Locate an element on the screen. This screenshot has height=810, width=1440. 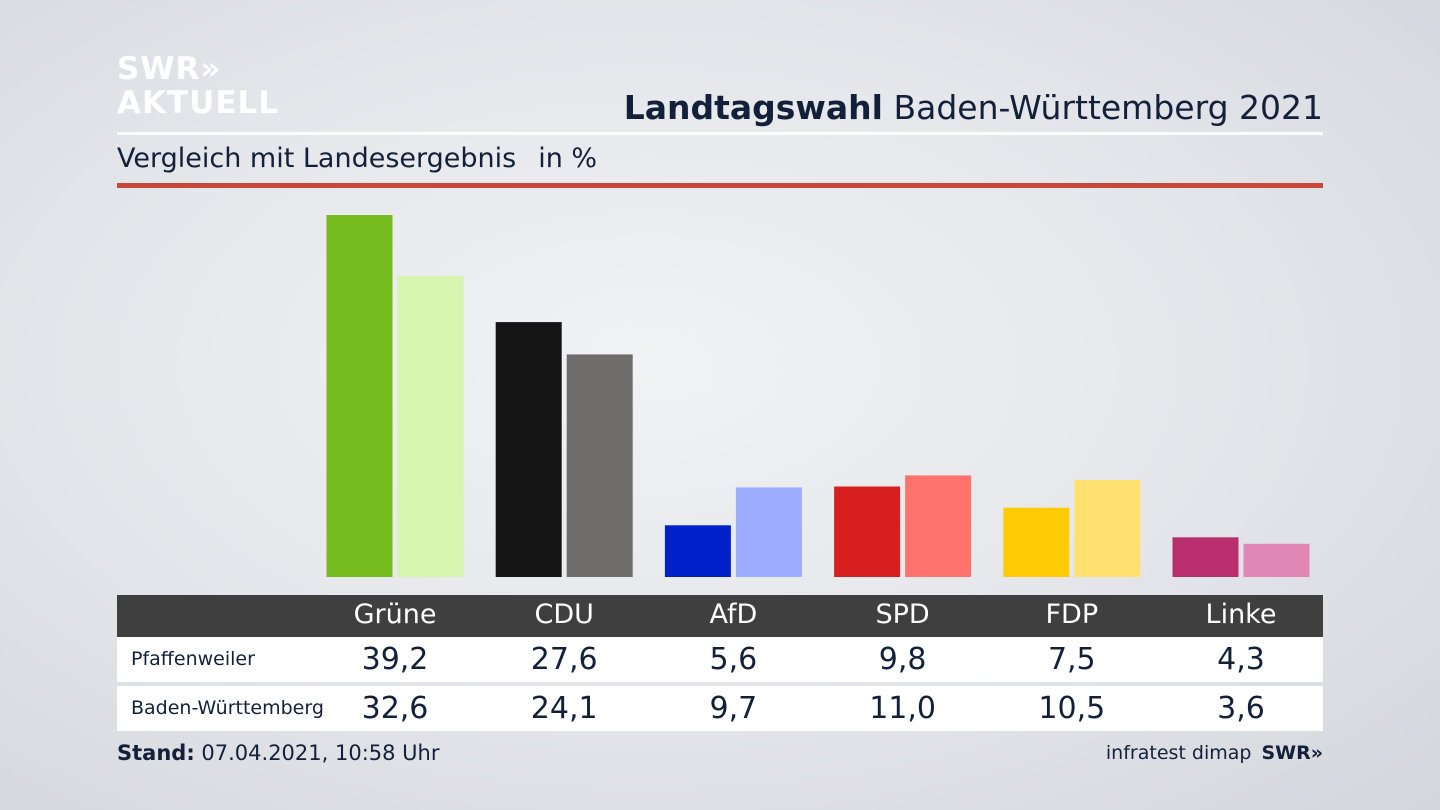
source-credit: infratest dimap SWR» is located at coordinates (1214, 753).